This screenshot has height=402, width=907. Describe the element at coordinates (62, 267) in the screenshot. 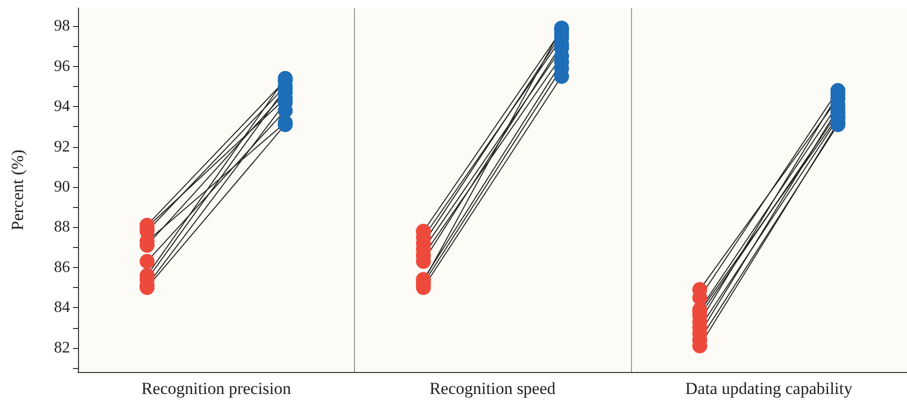

I see `y-tick-label: 86` at that location.